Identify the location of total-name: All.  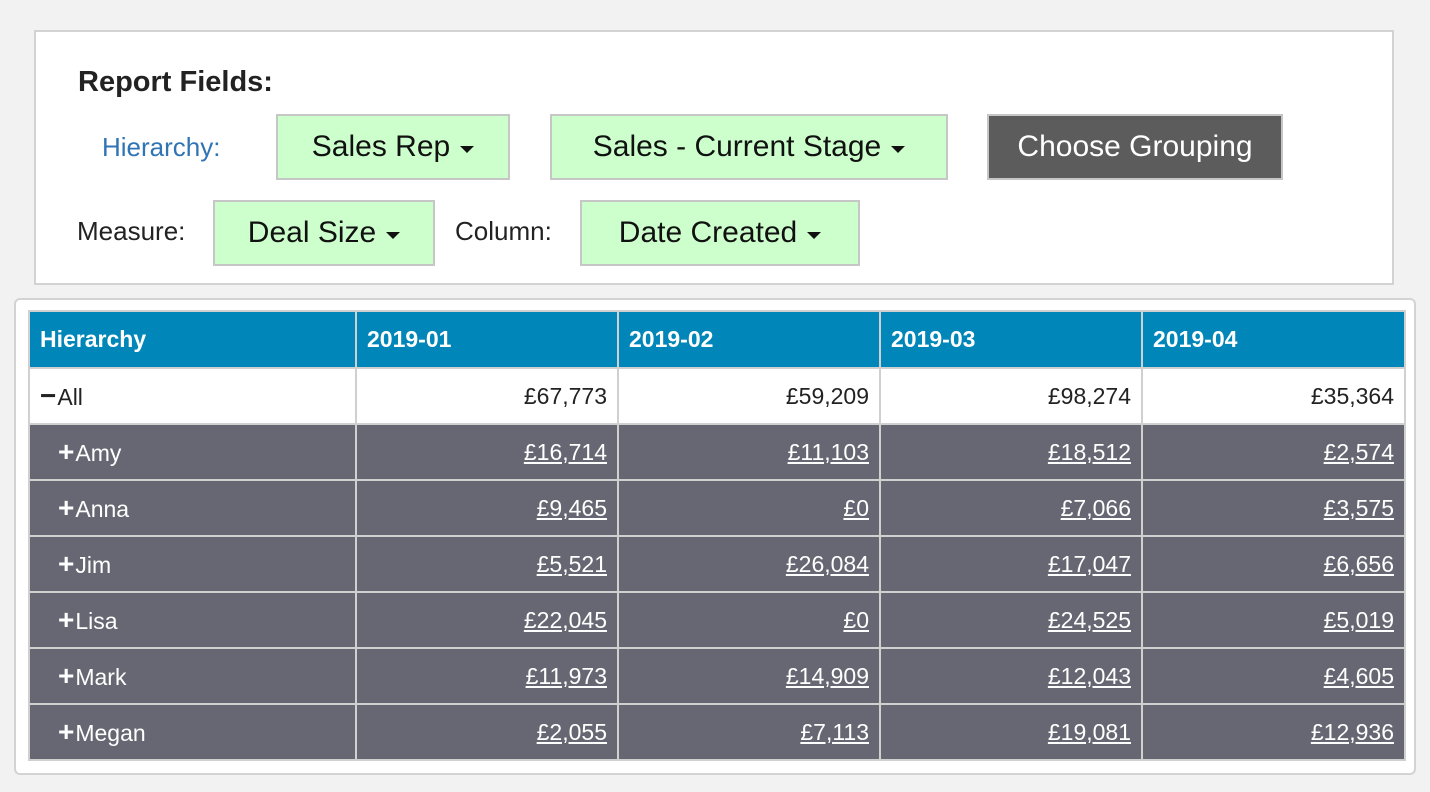
(70, 396).